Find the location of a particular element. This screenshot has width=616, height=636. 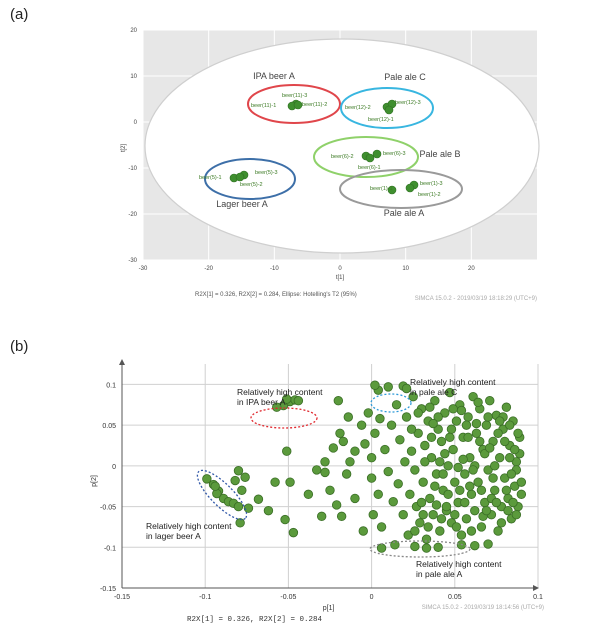

x-axis-arrow-b is located at coordinates (536, 588).